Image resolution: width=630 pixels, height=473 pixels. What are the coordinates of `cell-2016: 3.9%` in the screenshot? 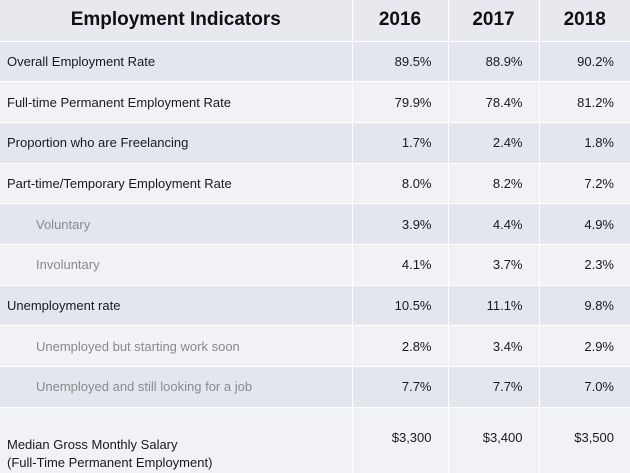 It's located at (399, 224).